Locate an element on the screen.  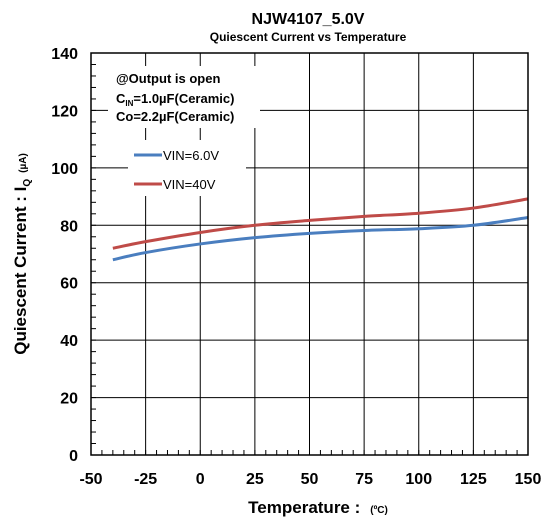
x-tick-label: 100 is located at coordinates (418, 479).